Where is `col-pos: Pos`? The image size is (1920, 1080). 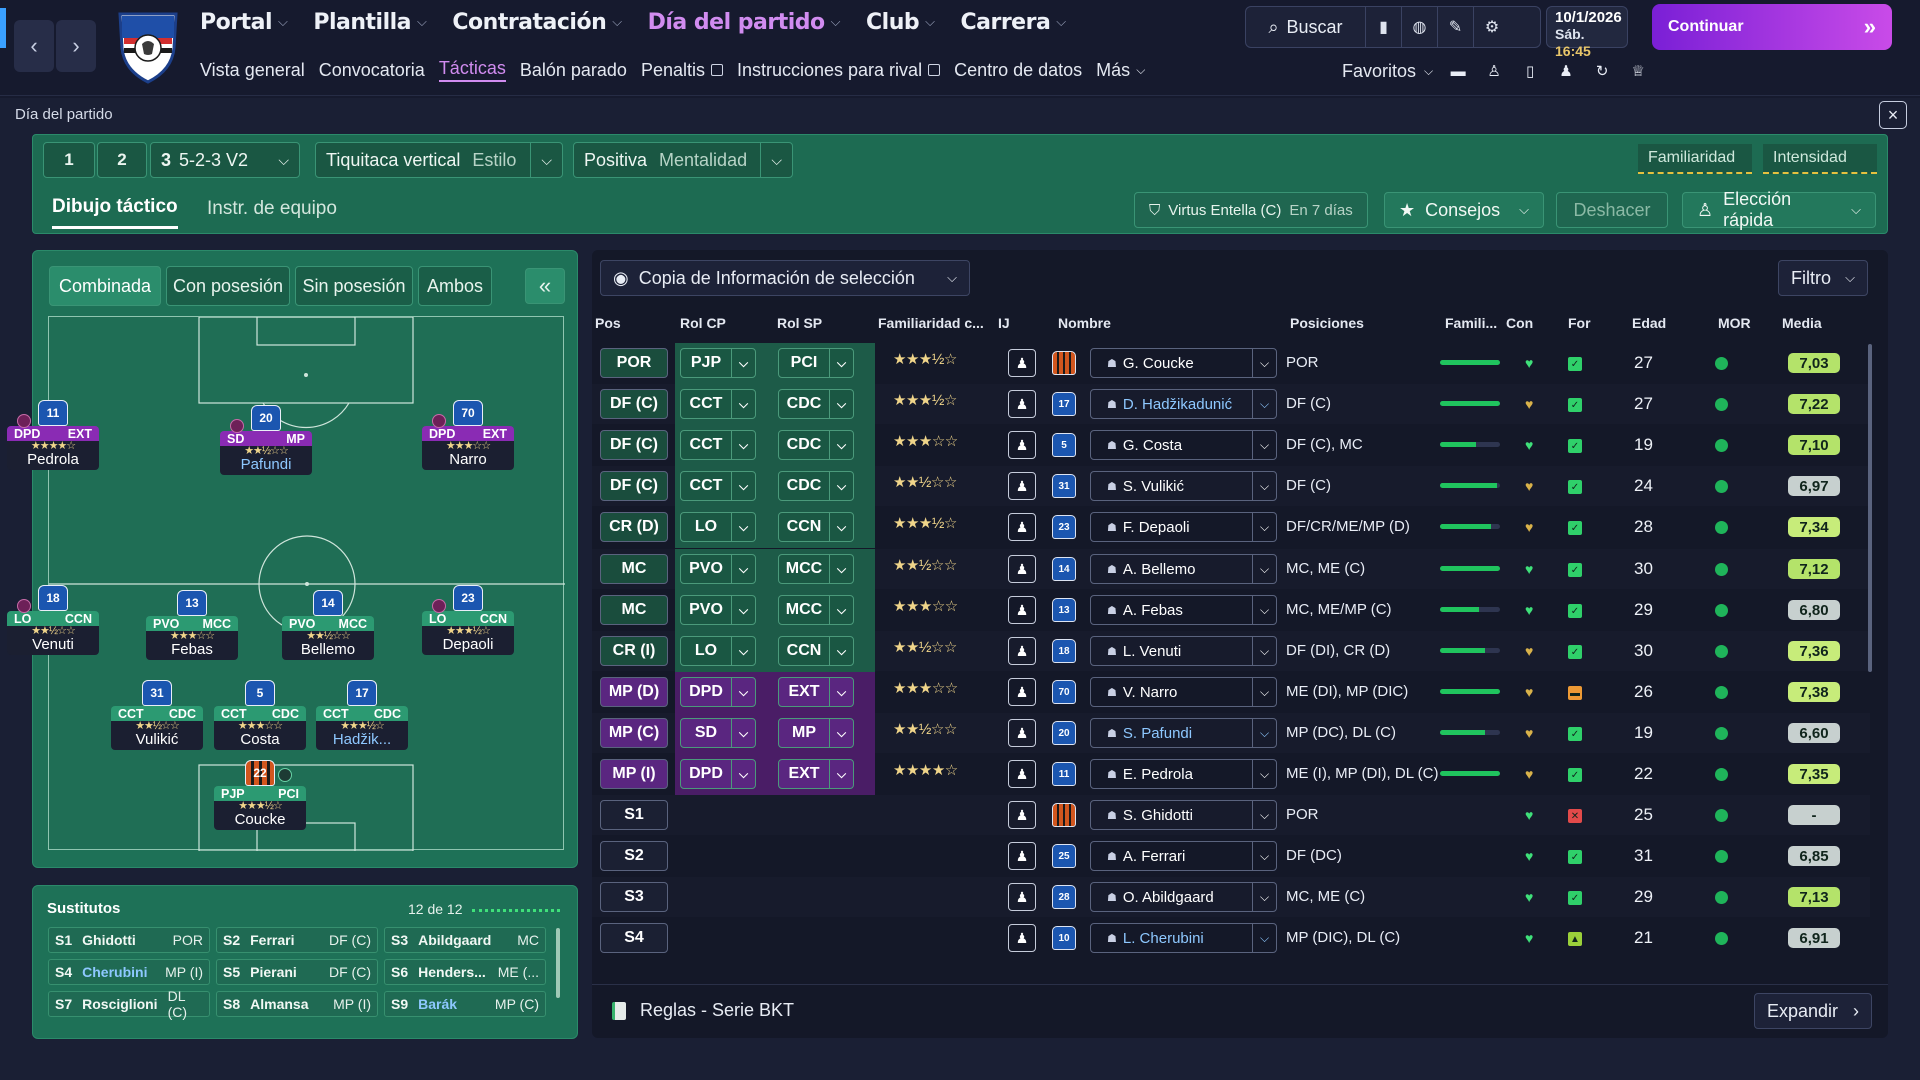 col-pos: Pos is located at coordinates (608, 323).